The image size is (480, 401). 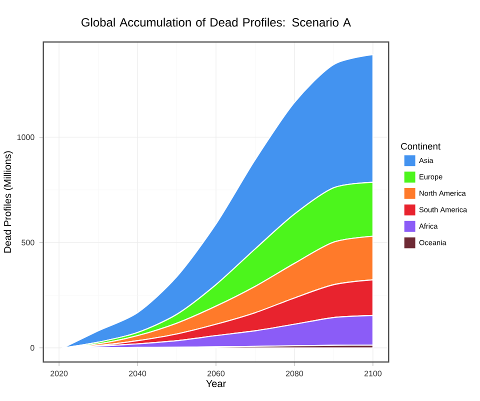 I want to click on y-tick-label: 1000, so click(x=25, y=137).